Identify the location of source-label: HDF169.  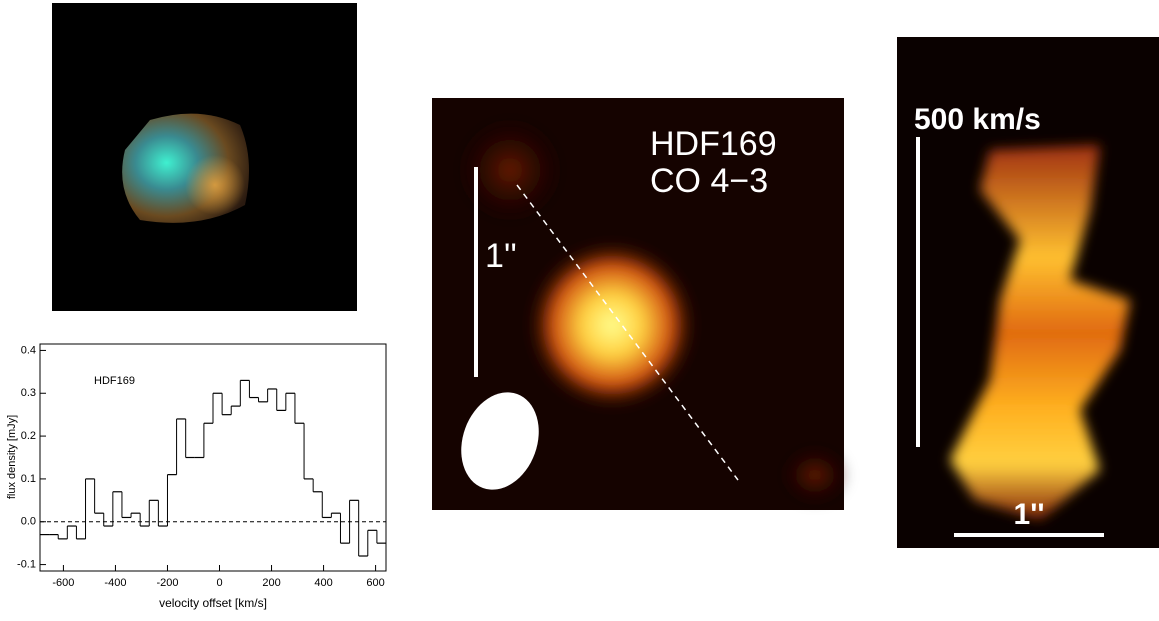
(713, 144).